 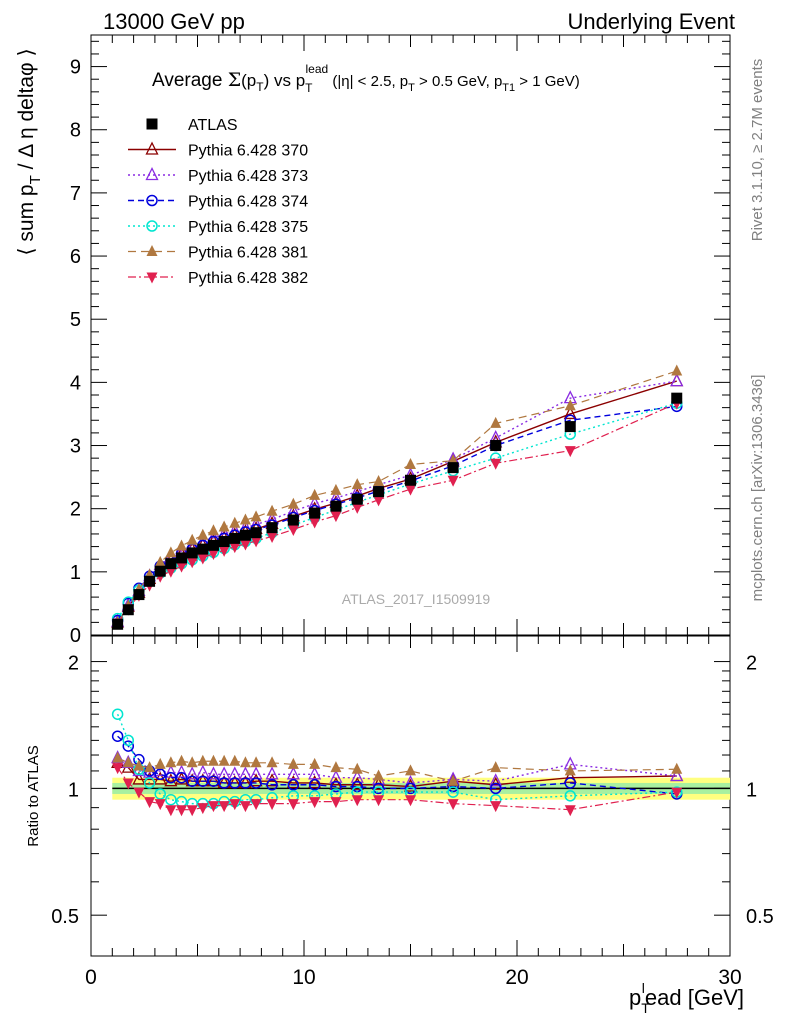 What do you see at coordinates (416, 599) in the screenshot?
I see `analysis-watermark: ATLAS_2017_I1509919` at bounding box center [416, 599].